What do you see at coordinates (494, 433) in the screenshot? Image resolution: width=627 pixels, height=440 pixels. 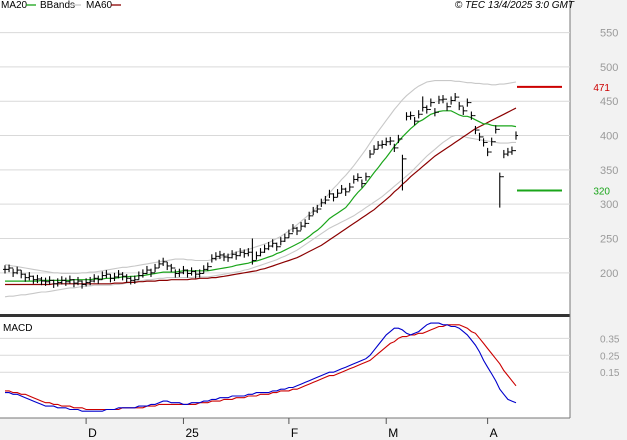 I see `xtick-label: A` at bounding box center [494, 433].